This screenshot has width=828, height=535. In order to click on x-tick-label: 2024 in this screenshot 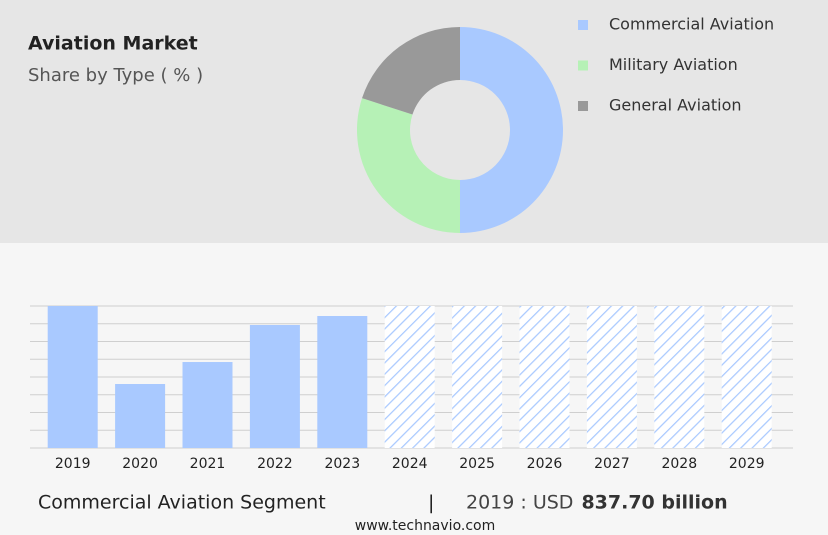, I will do `click(410, 464)`.